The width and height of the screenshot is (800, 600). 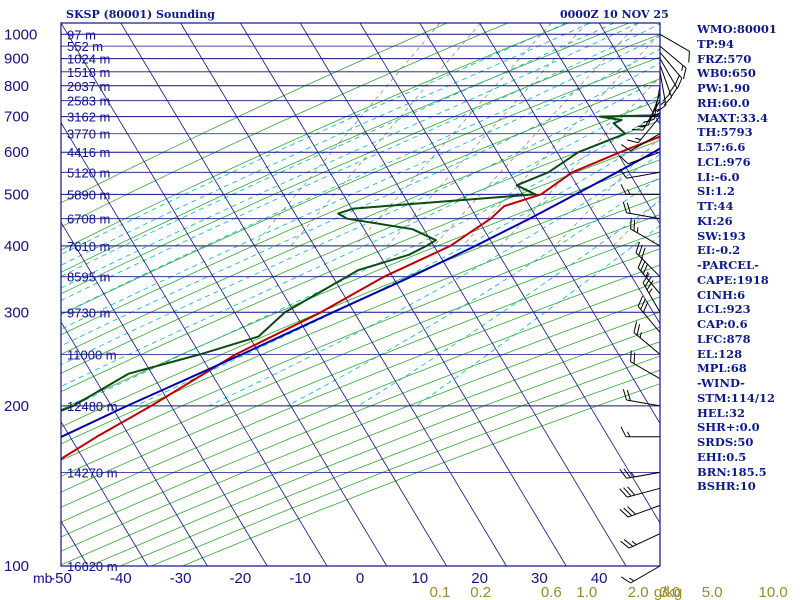 What do you see at coordinates (61, 578) in the screenshot?
I see `temperature-label: -50` at bounding box center [61, 578].